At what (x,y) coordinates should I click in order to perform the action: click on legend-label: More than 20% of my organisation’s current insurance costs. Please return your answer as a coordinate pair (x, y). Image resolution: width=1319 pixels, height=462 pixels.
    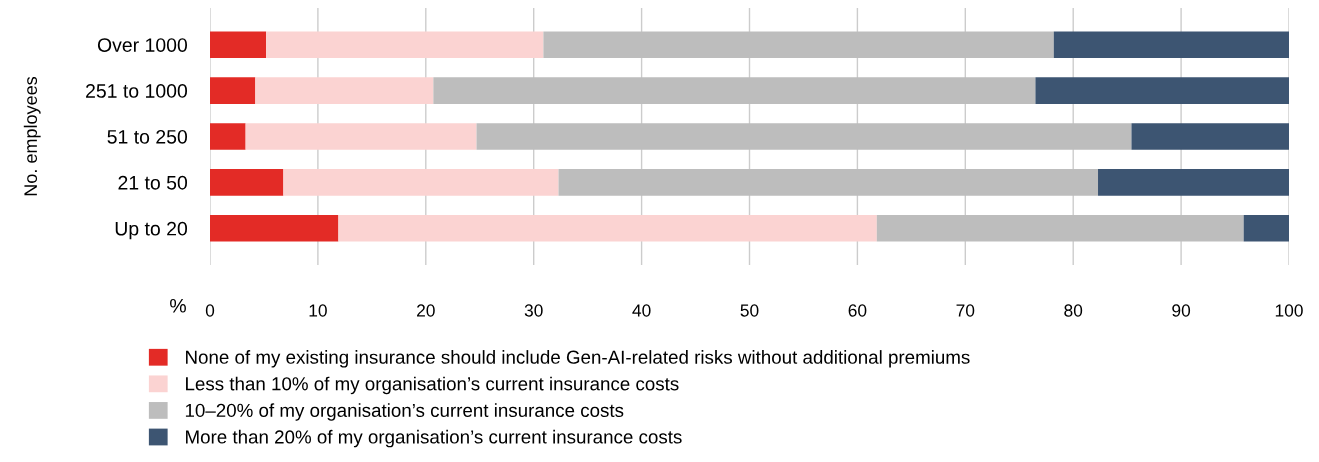
    Looking at the image, I should click on (434, 438).